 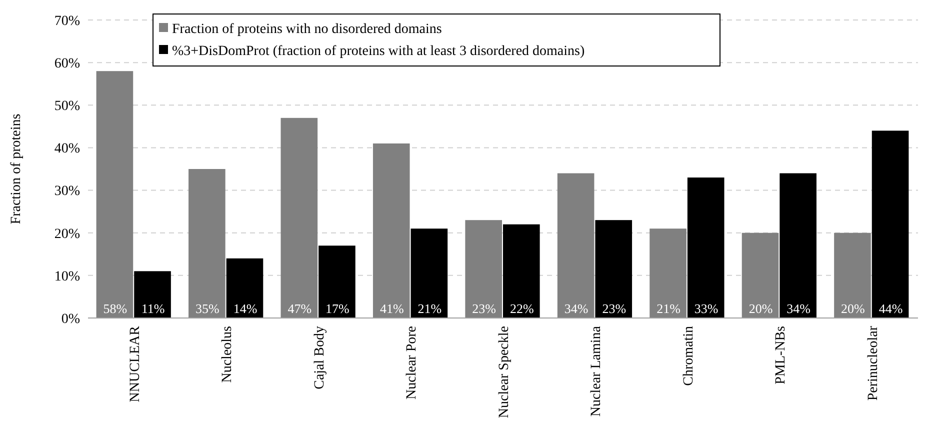 What do you see at coordinates (378, 51) in the screenshot?
I see `legend-label: %3+DisDomProt (fraction of proteins with at least 3 disordered domains)` at bounding box center [378, 51].